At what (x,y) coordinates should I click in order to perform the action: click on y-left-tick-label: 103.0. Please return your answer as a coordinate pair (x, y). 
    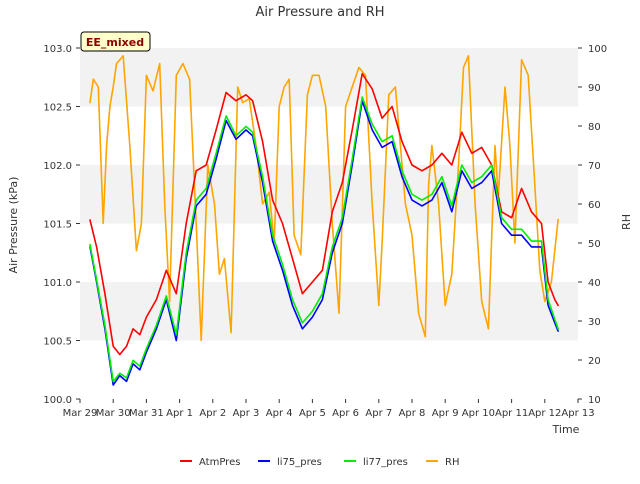
    Looking at the image, I should click on (57, 49).